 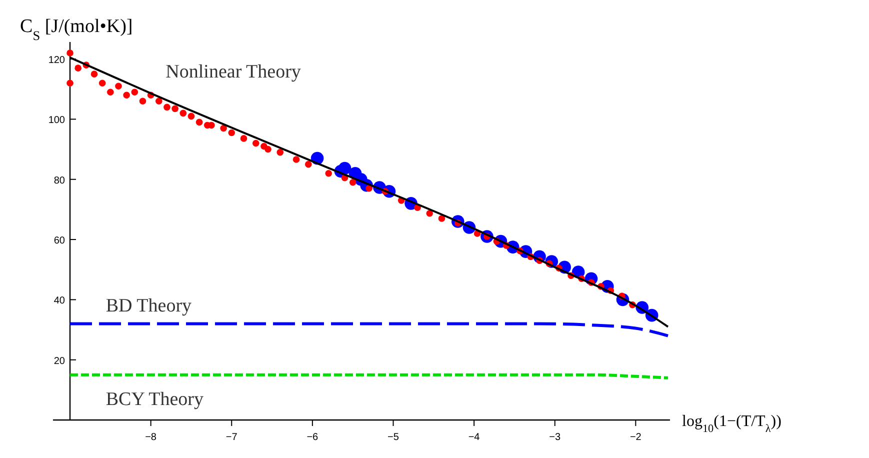 What do you see at coordinates (60, 361) in the screenshot?
I see `y-tick-label: 20` at bounding box center [60, 361].